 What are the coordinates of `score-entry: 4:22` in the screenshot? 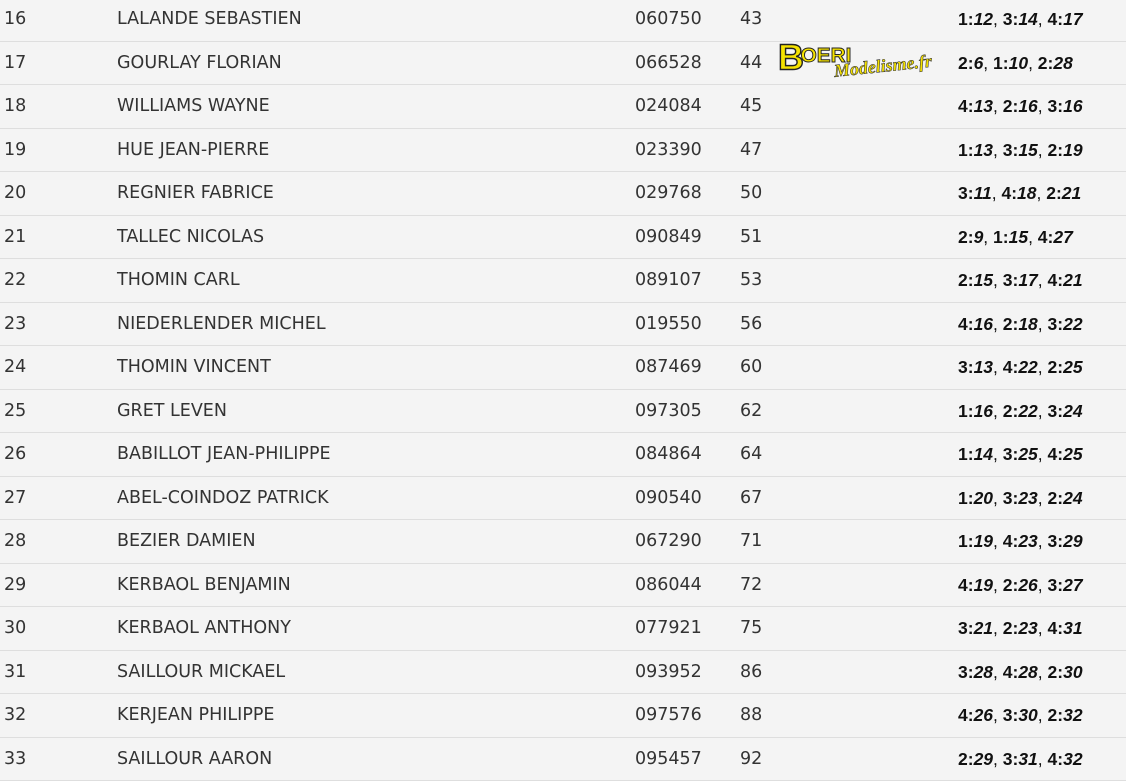 It's located at (1020, 367).